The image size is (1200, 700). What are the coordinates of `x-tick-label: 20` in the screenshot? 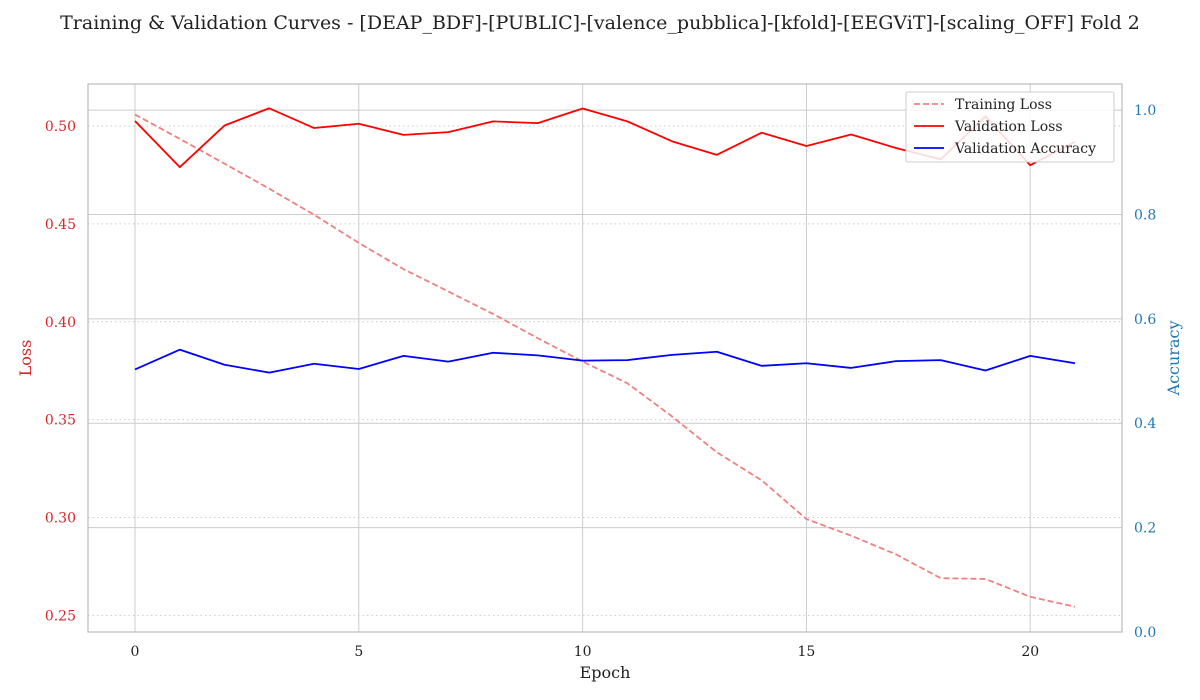 It's located at (1030, 652).